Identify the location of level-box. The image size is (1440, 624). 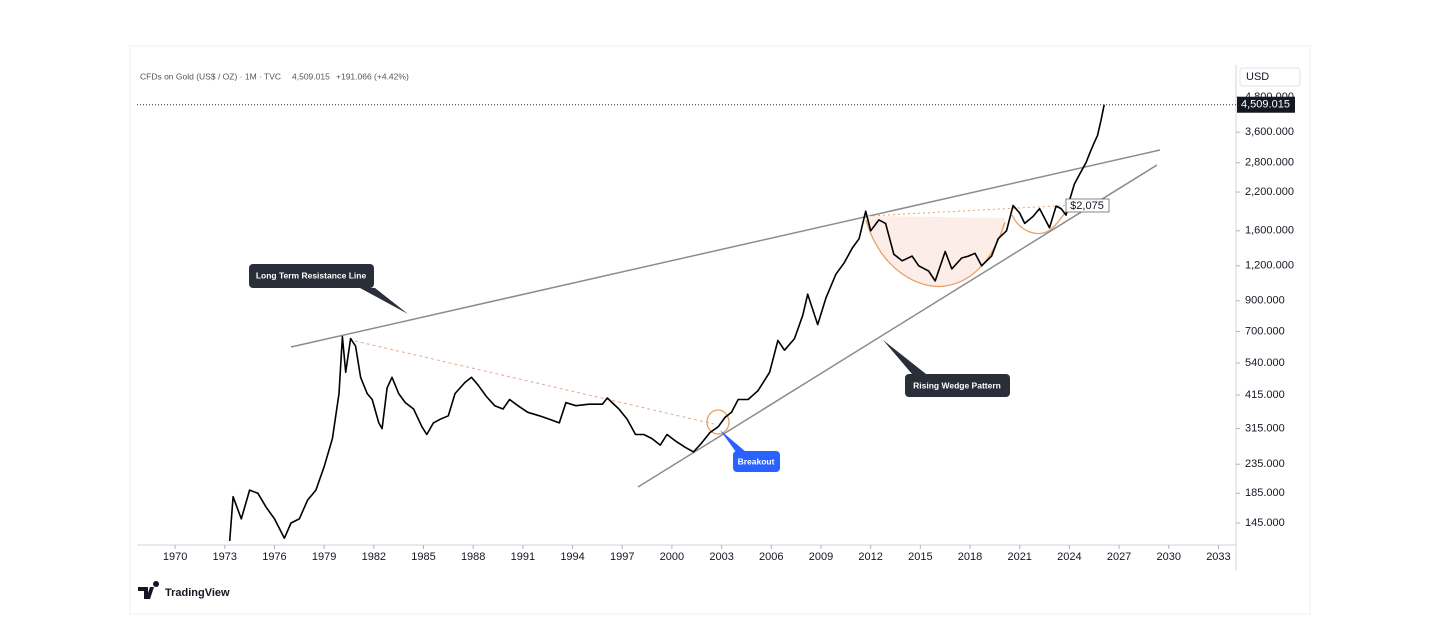
(1087, 205).